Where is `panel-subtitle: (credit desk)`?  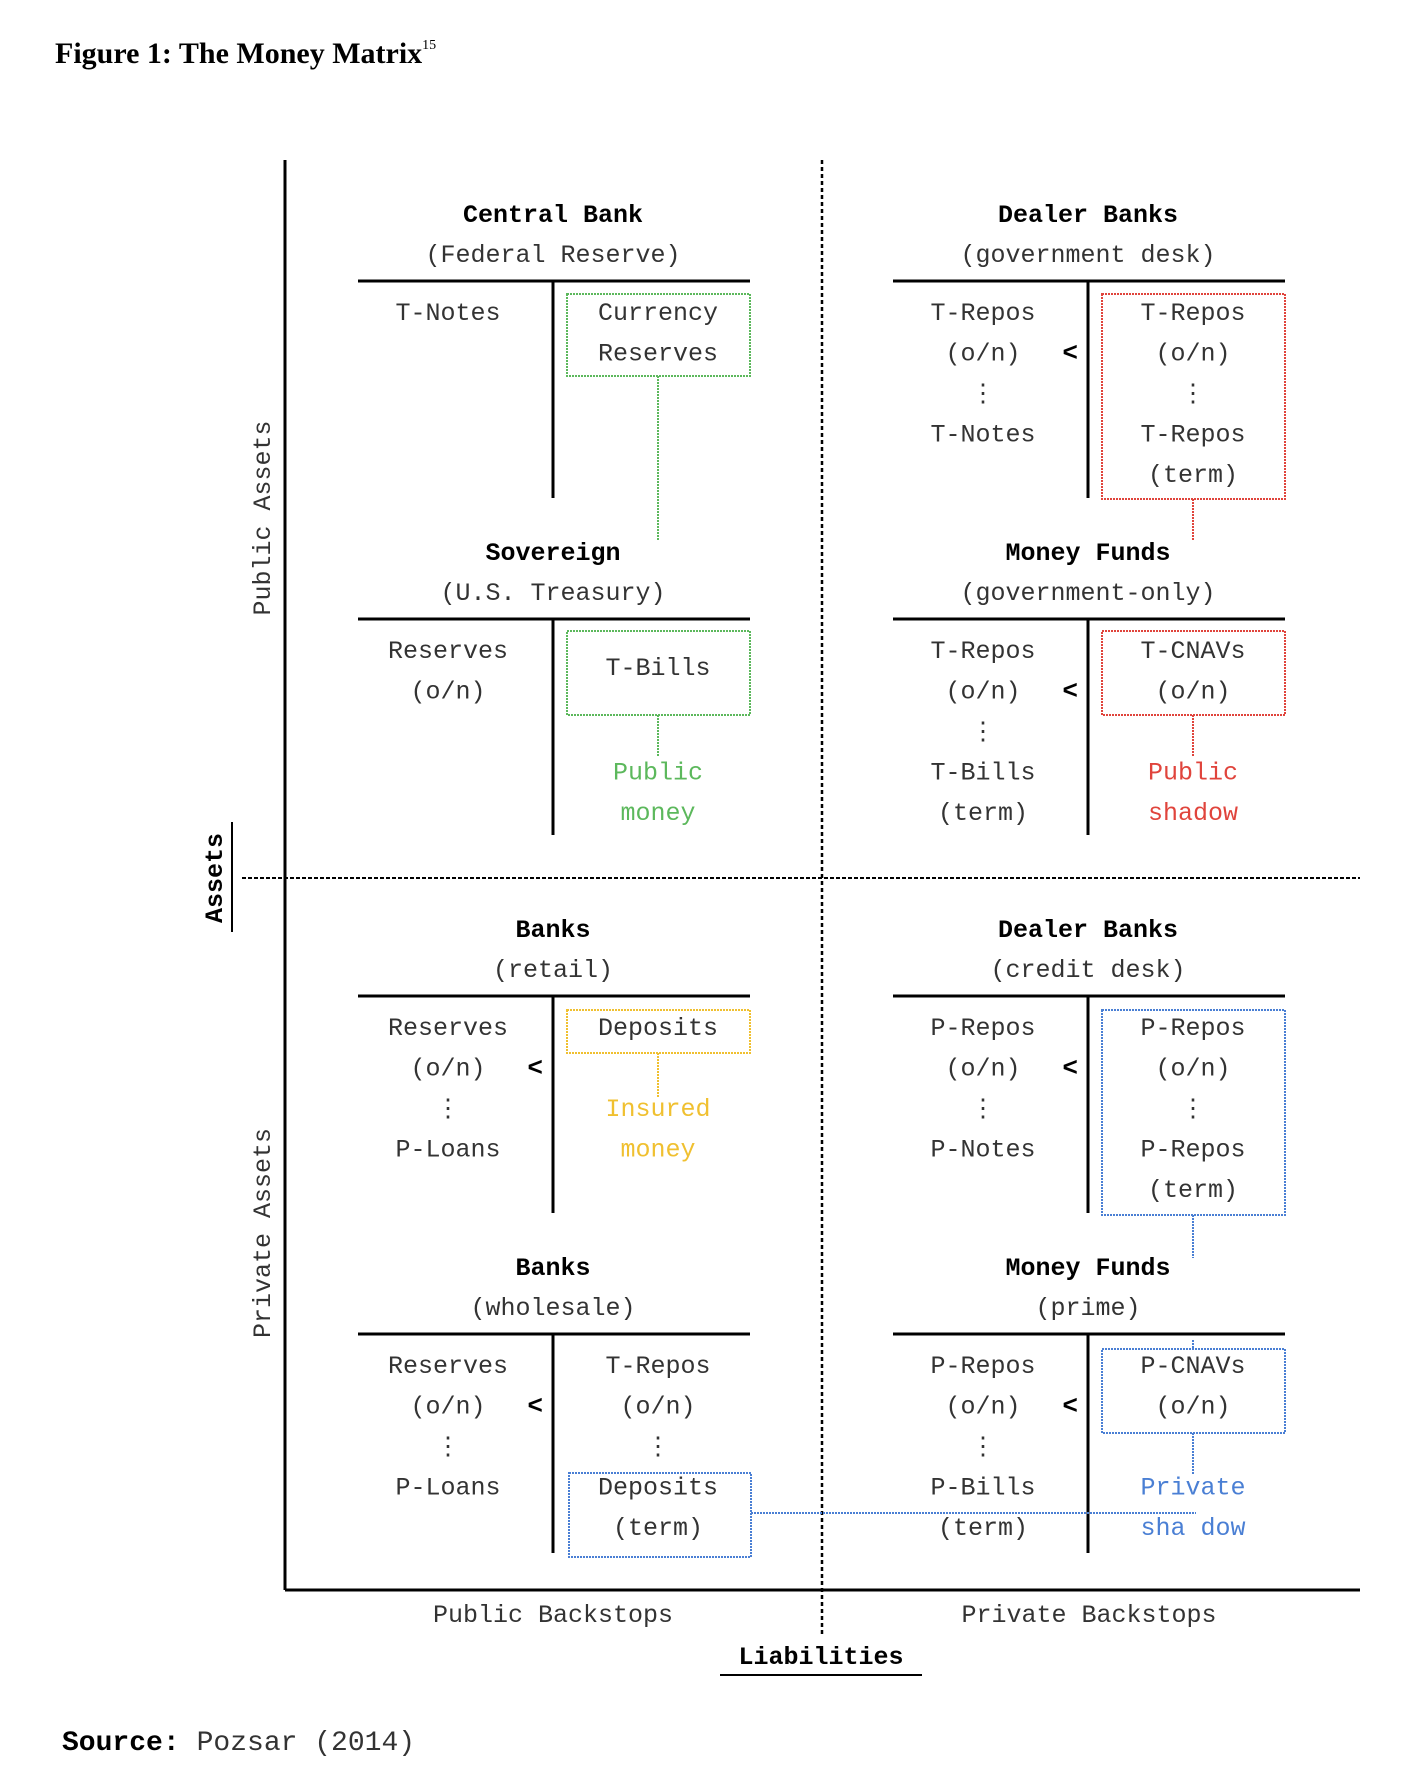
panel-subtitle: (credit desk) is located at coordinates (1087, 970).